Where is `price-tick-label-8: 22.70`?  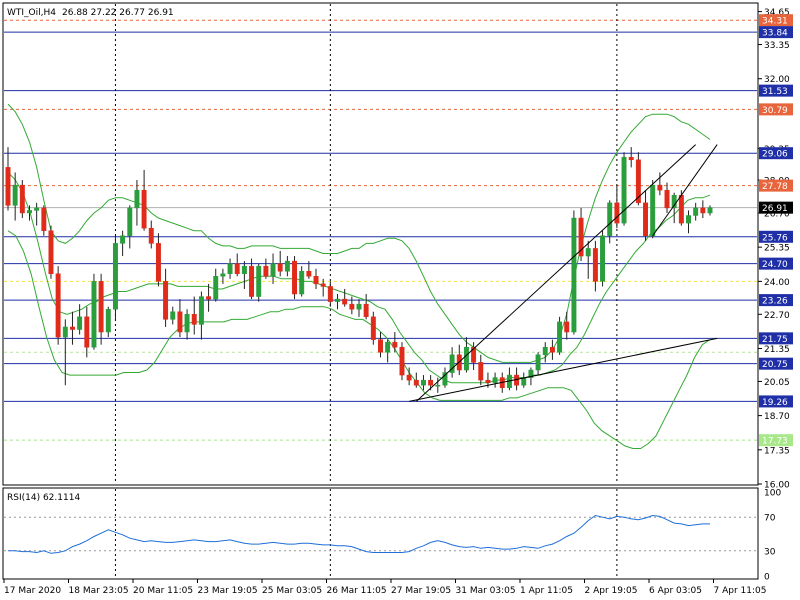
price-tick-label-8: 22.70 is located at coordinates (777, 316).